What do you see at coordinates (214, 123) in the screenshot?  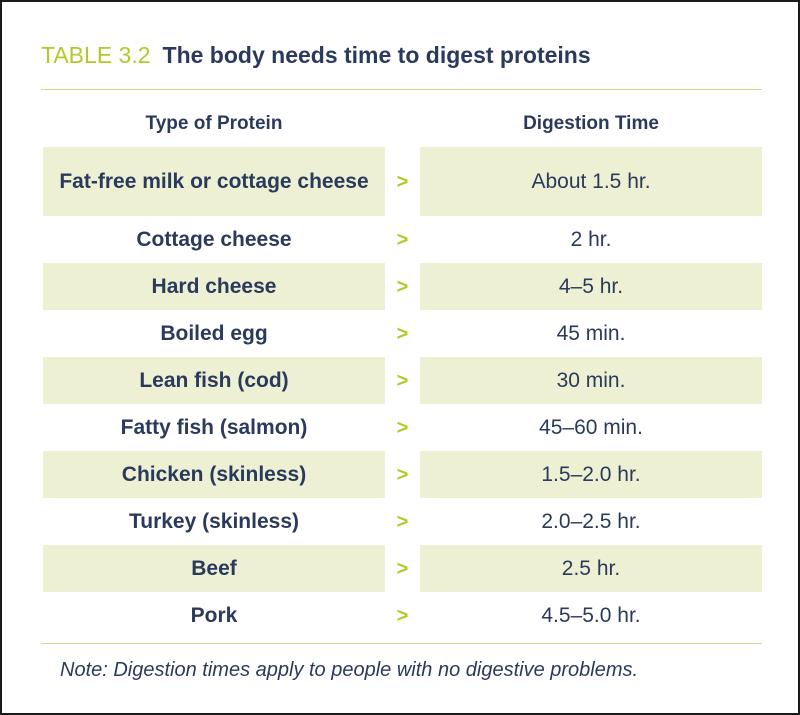 I see `column-header-protein-type: Type of Protein` at bounding box center [214, 123].